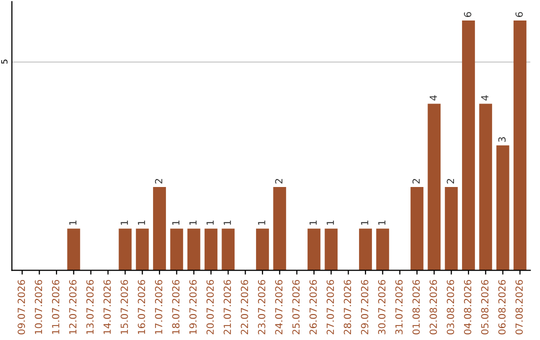 This screenshot has height=340, width=540. Describe the element at coordinates (90, 307) in the screenshot. I see `x-tick-label: 13.07.2026` at that location.